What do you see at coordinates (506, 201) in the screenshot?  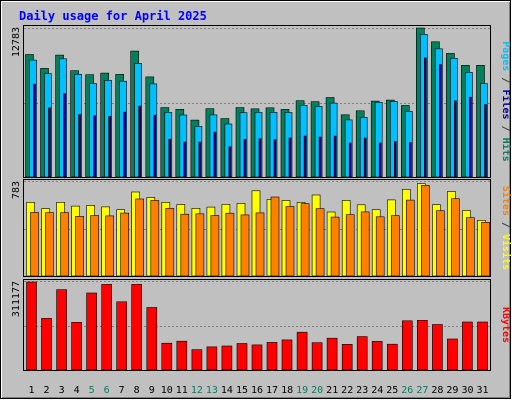 I see `legend-part-1-0: Sites` at bounding box center [506, 201].